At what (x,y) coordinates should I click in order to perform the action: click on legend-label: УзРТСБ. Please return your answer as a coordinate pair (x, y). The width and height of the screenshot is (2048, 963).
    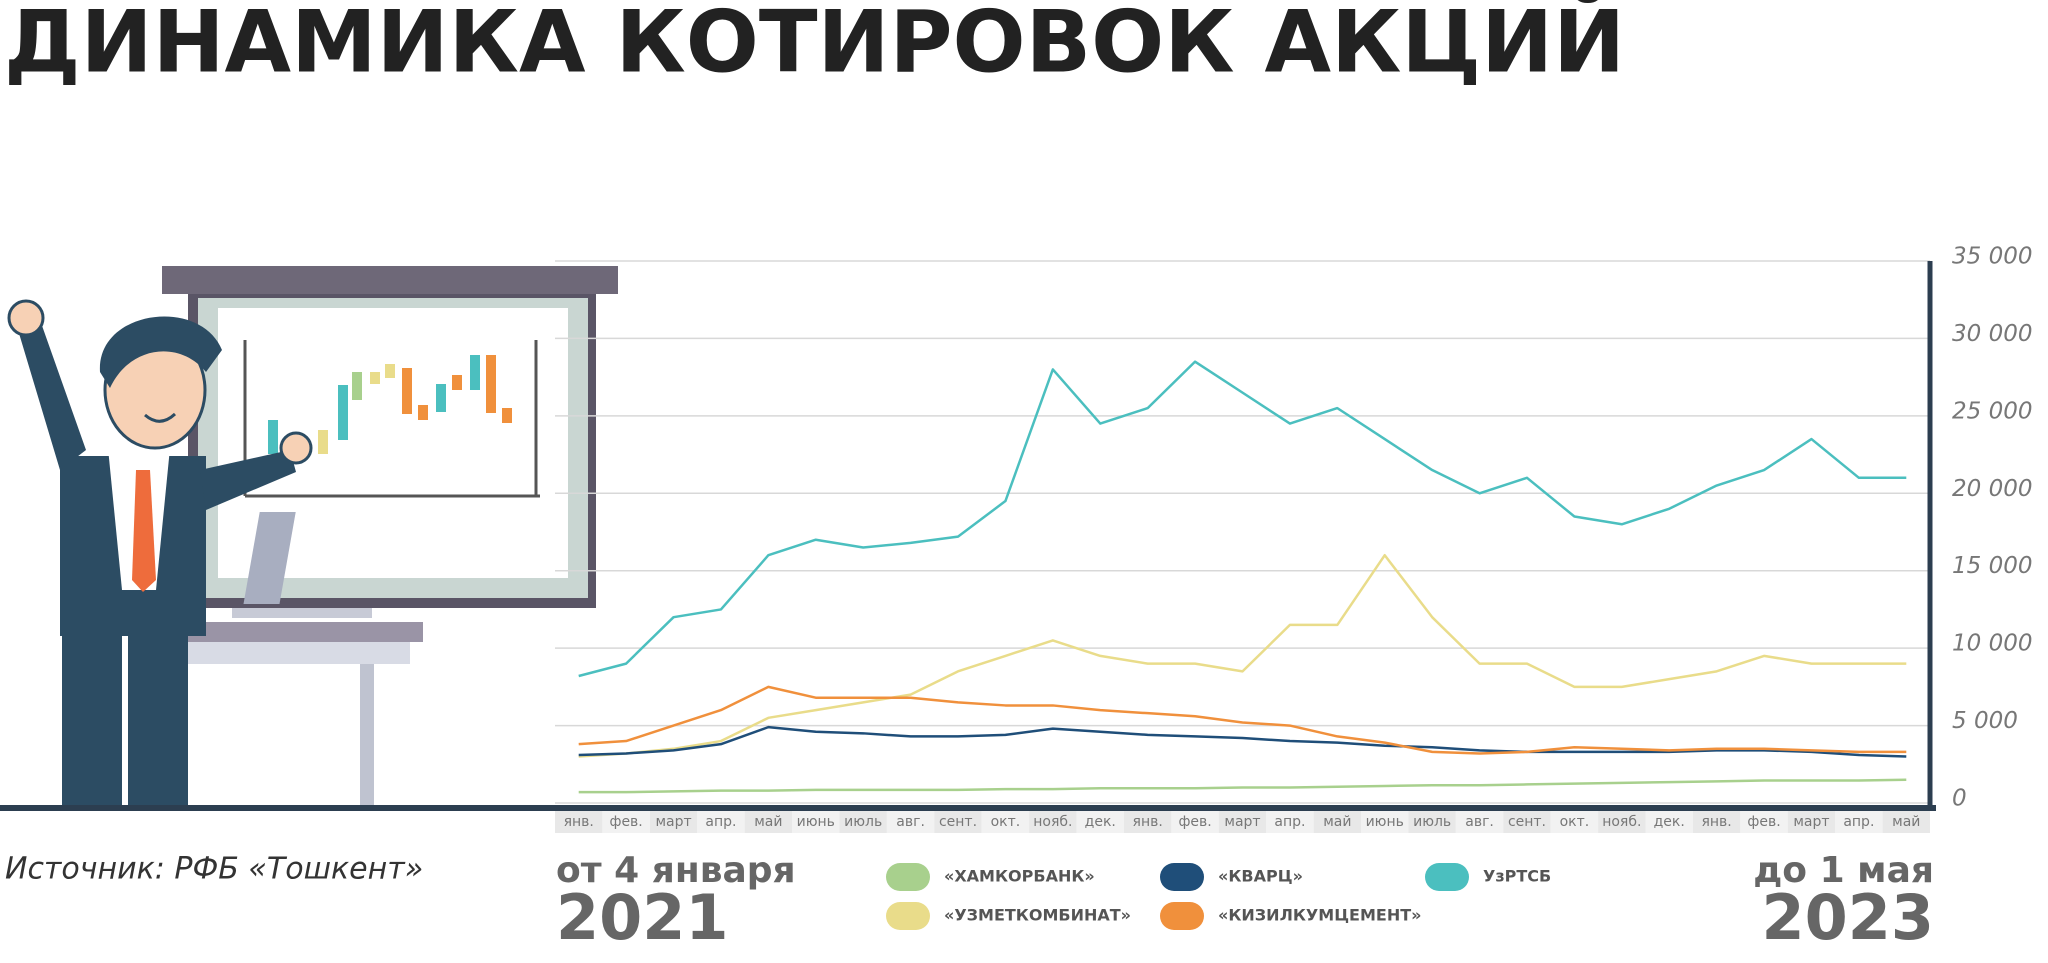
    Looking at the image, I should click on (1517, 876).